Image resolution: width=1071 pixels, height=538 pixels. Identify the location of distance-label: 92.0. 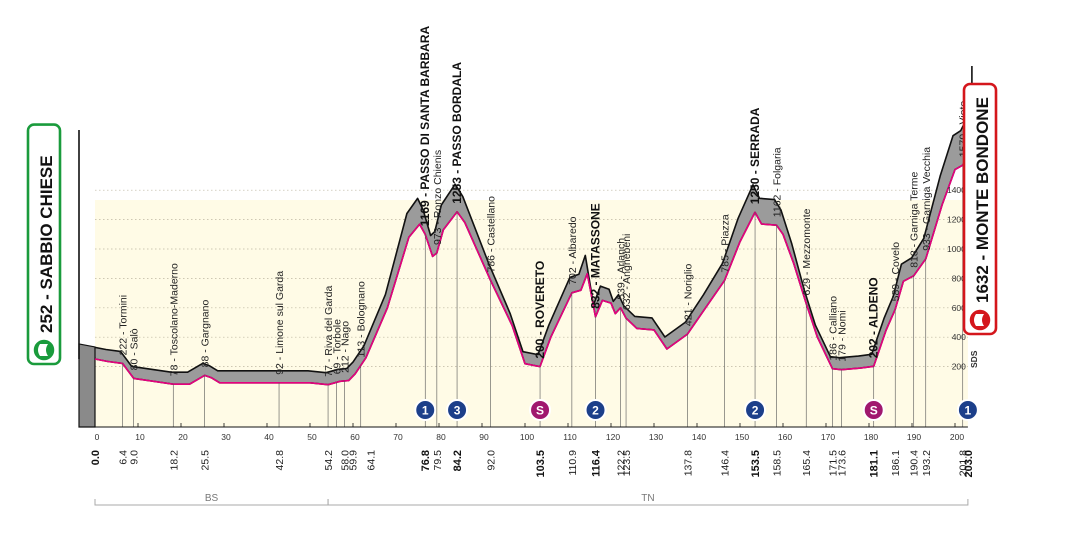
(492, 460).